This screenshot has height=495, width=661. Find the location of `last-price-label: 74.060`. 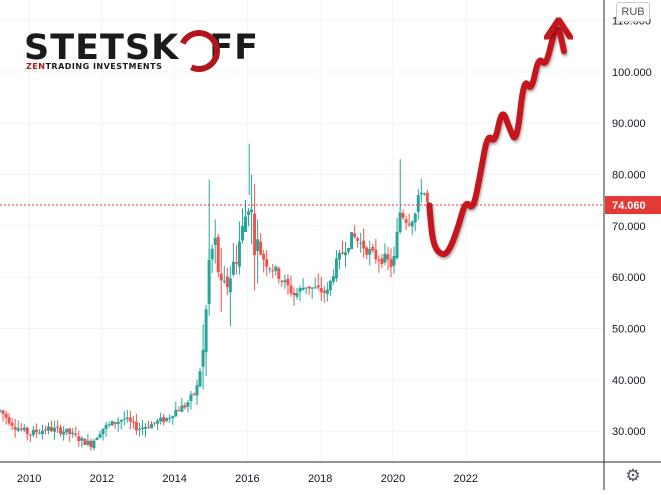

last-price-label: 74.060 is located at coordinates (629, 206).